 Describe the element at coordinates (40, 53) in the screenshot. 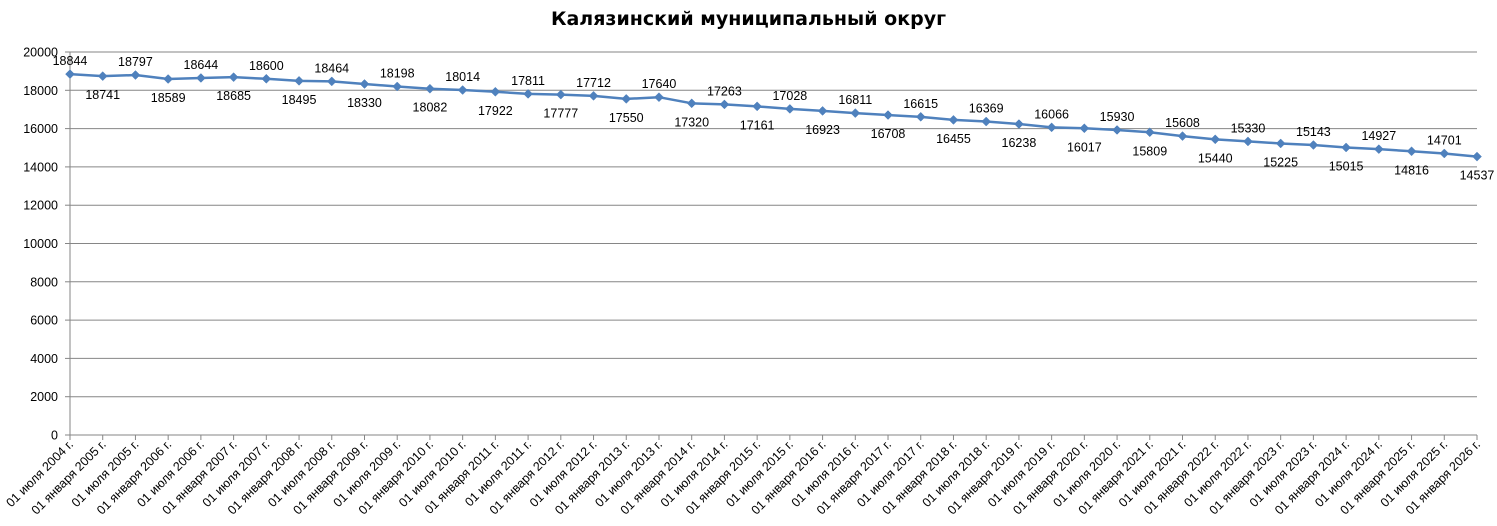

I see `y-tick-label: 20000` at that location.